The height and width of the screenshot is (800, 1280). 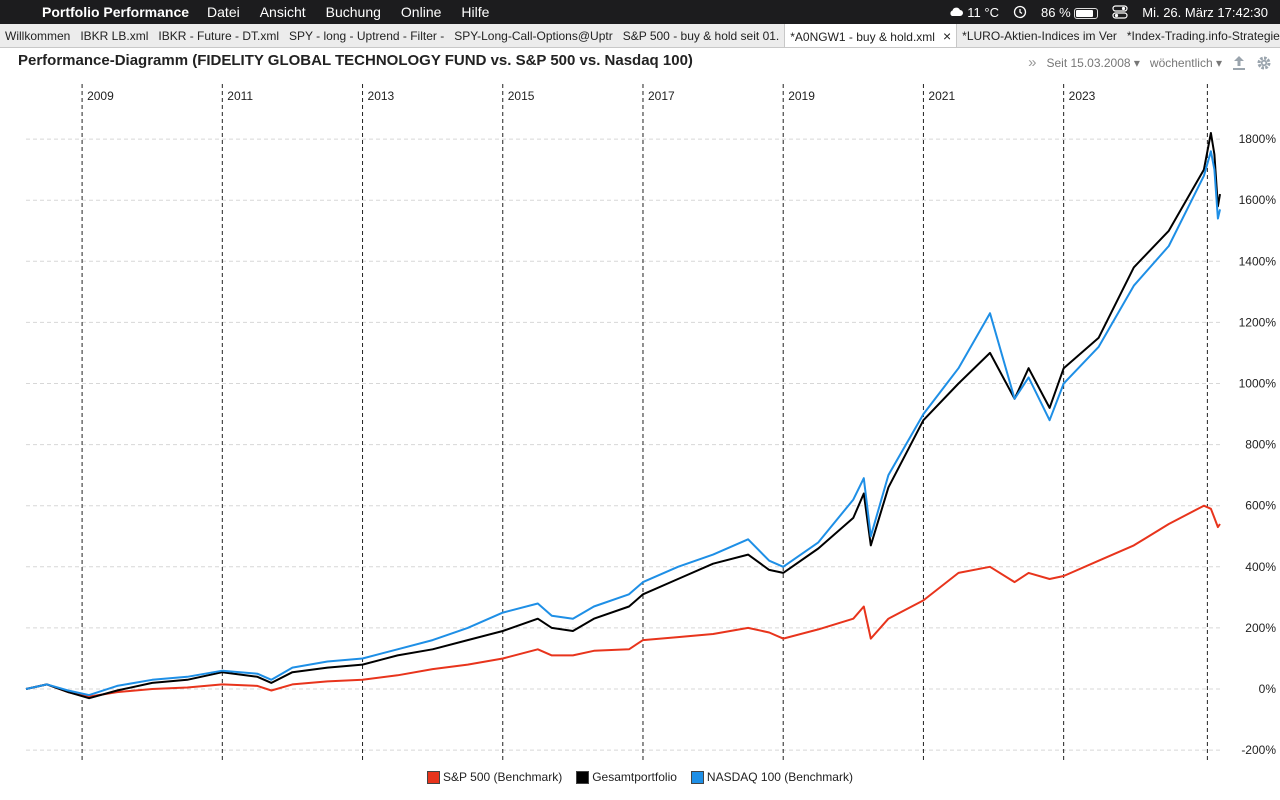 I want to click on close-icon: ×, so click(x=947, y=36).